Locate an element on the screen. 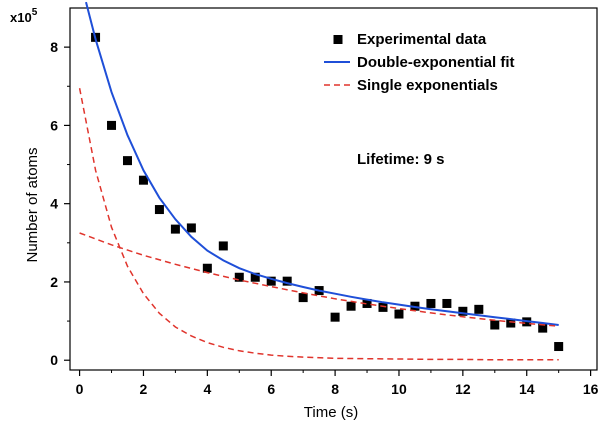 The image size is (606, 428). lifetime-annotation: Lifetime: 9 s is located at coordinates (401, 159).